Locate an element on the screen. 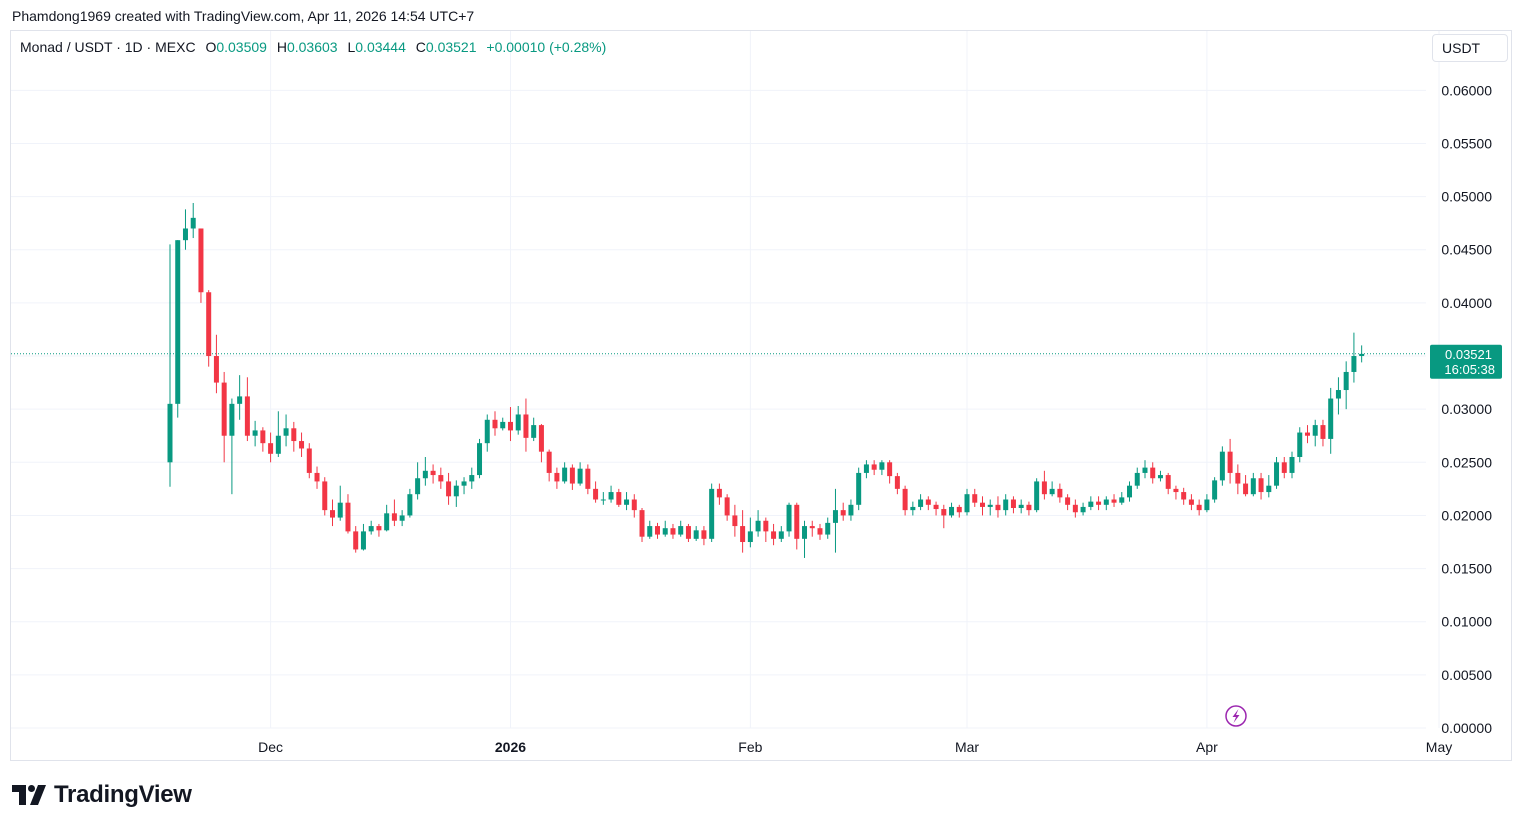 This screenshot has height=828, width=1523. currency-button: USDT is located at coordinates (1470, 48).